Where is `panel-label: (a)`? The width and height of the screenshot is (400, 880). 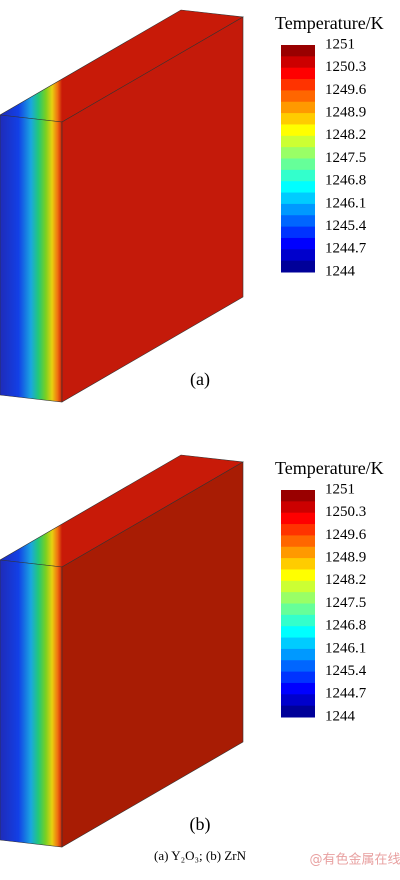
panel-label: (a) is located at coordinates (200, 379).